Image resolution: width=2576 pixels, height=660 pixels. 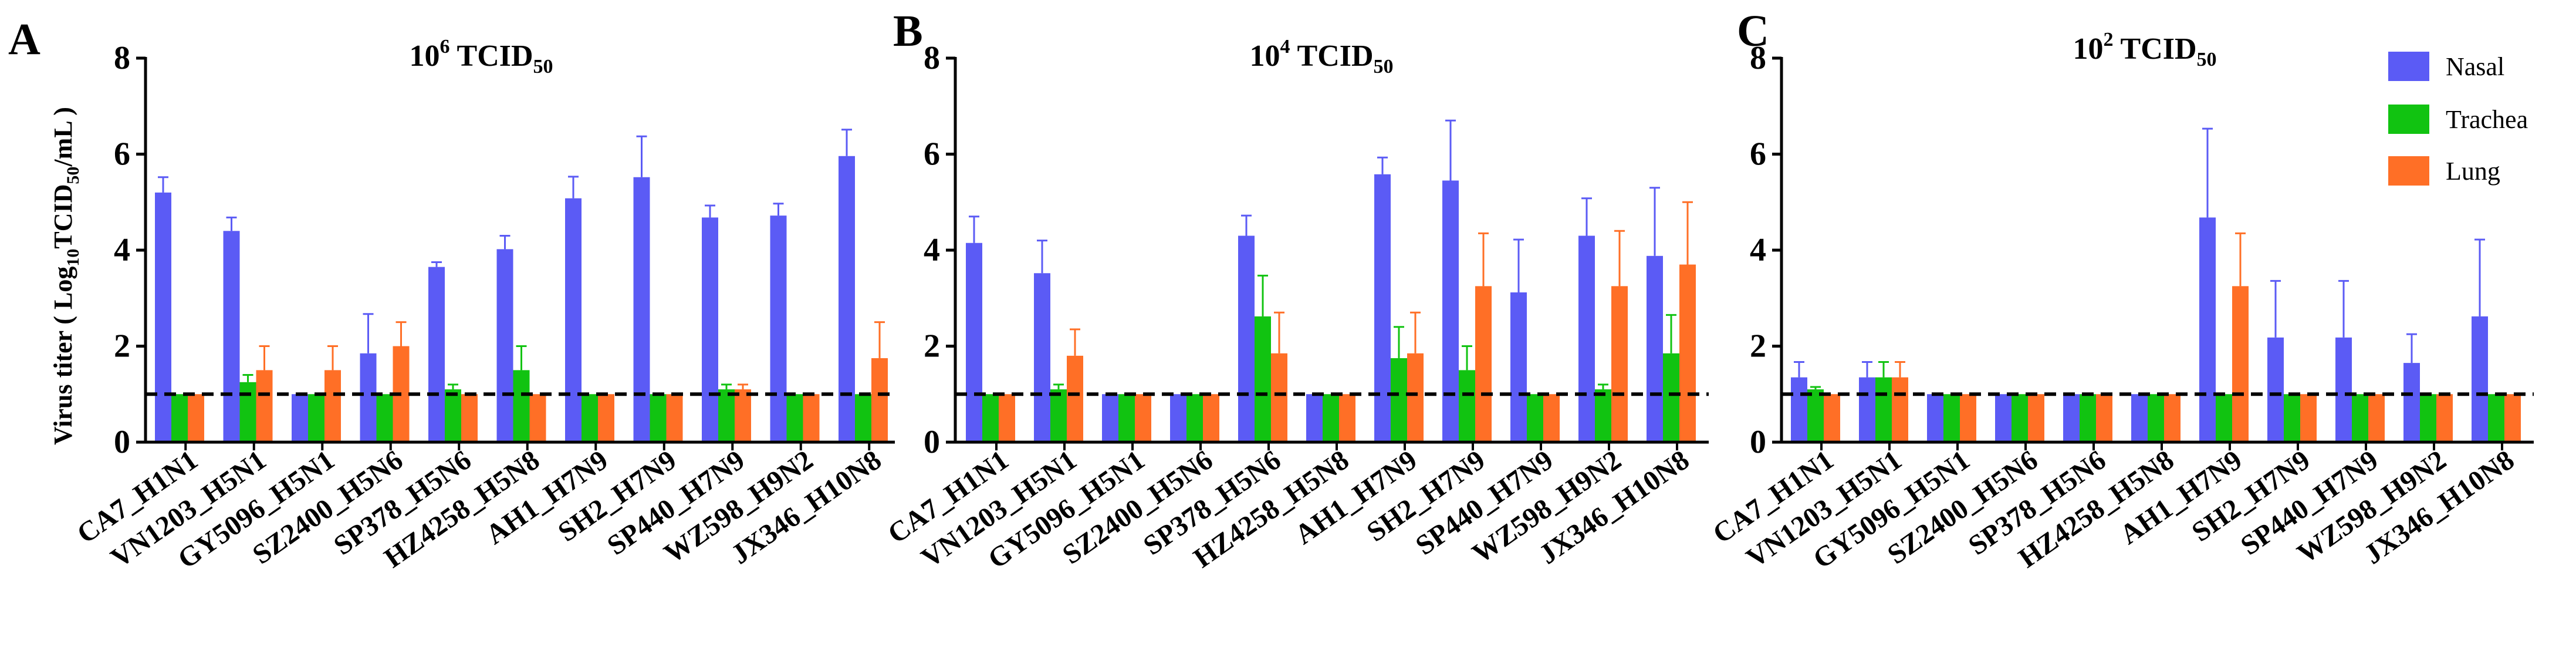 What do you see at coordinates (122, 250) in the screenshot?
I see `y-tick-label-a-2: 4` at bounding box center [122, 250].